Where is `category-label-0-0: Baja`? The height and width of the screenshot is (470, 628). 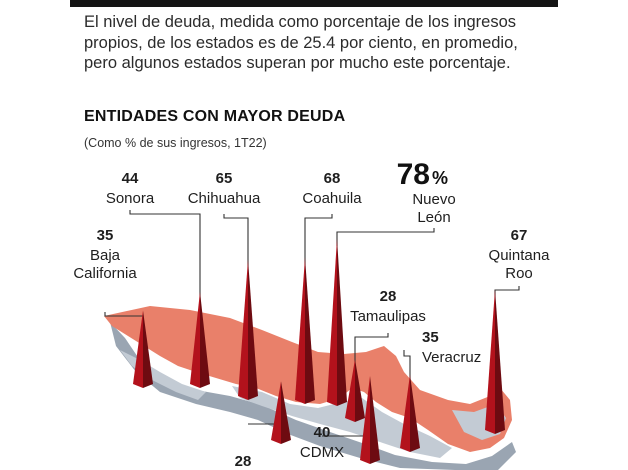
category-label-0-0: Baja is located at coordinates (105, 255).